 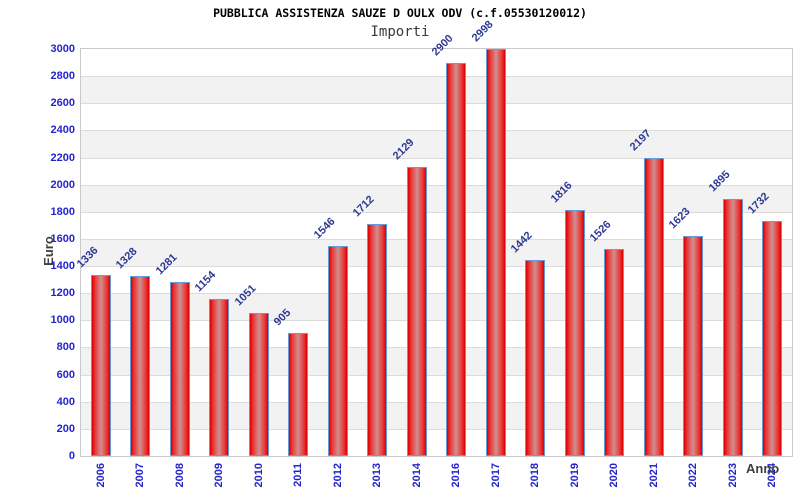 I want to click on bar-2017, so click(x=495, y=252).